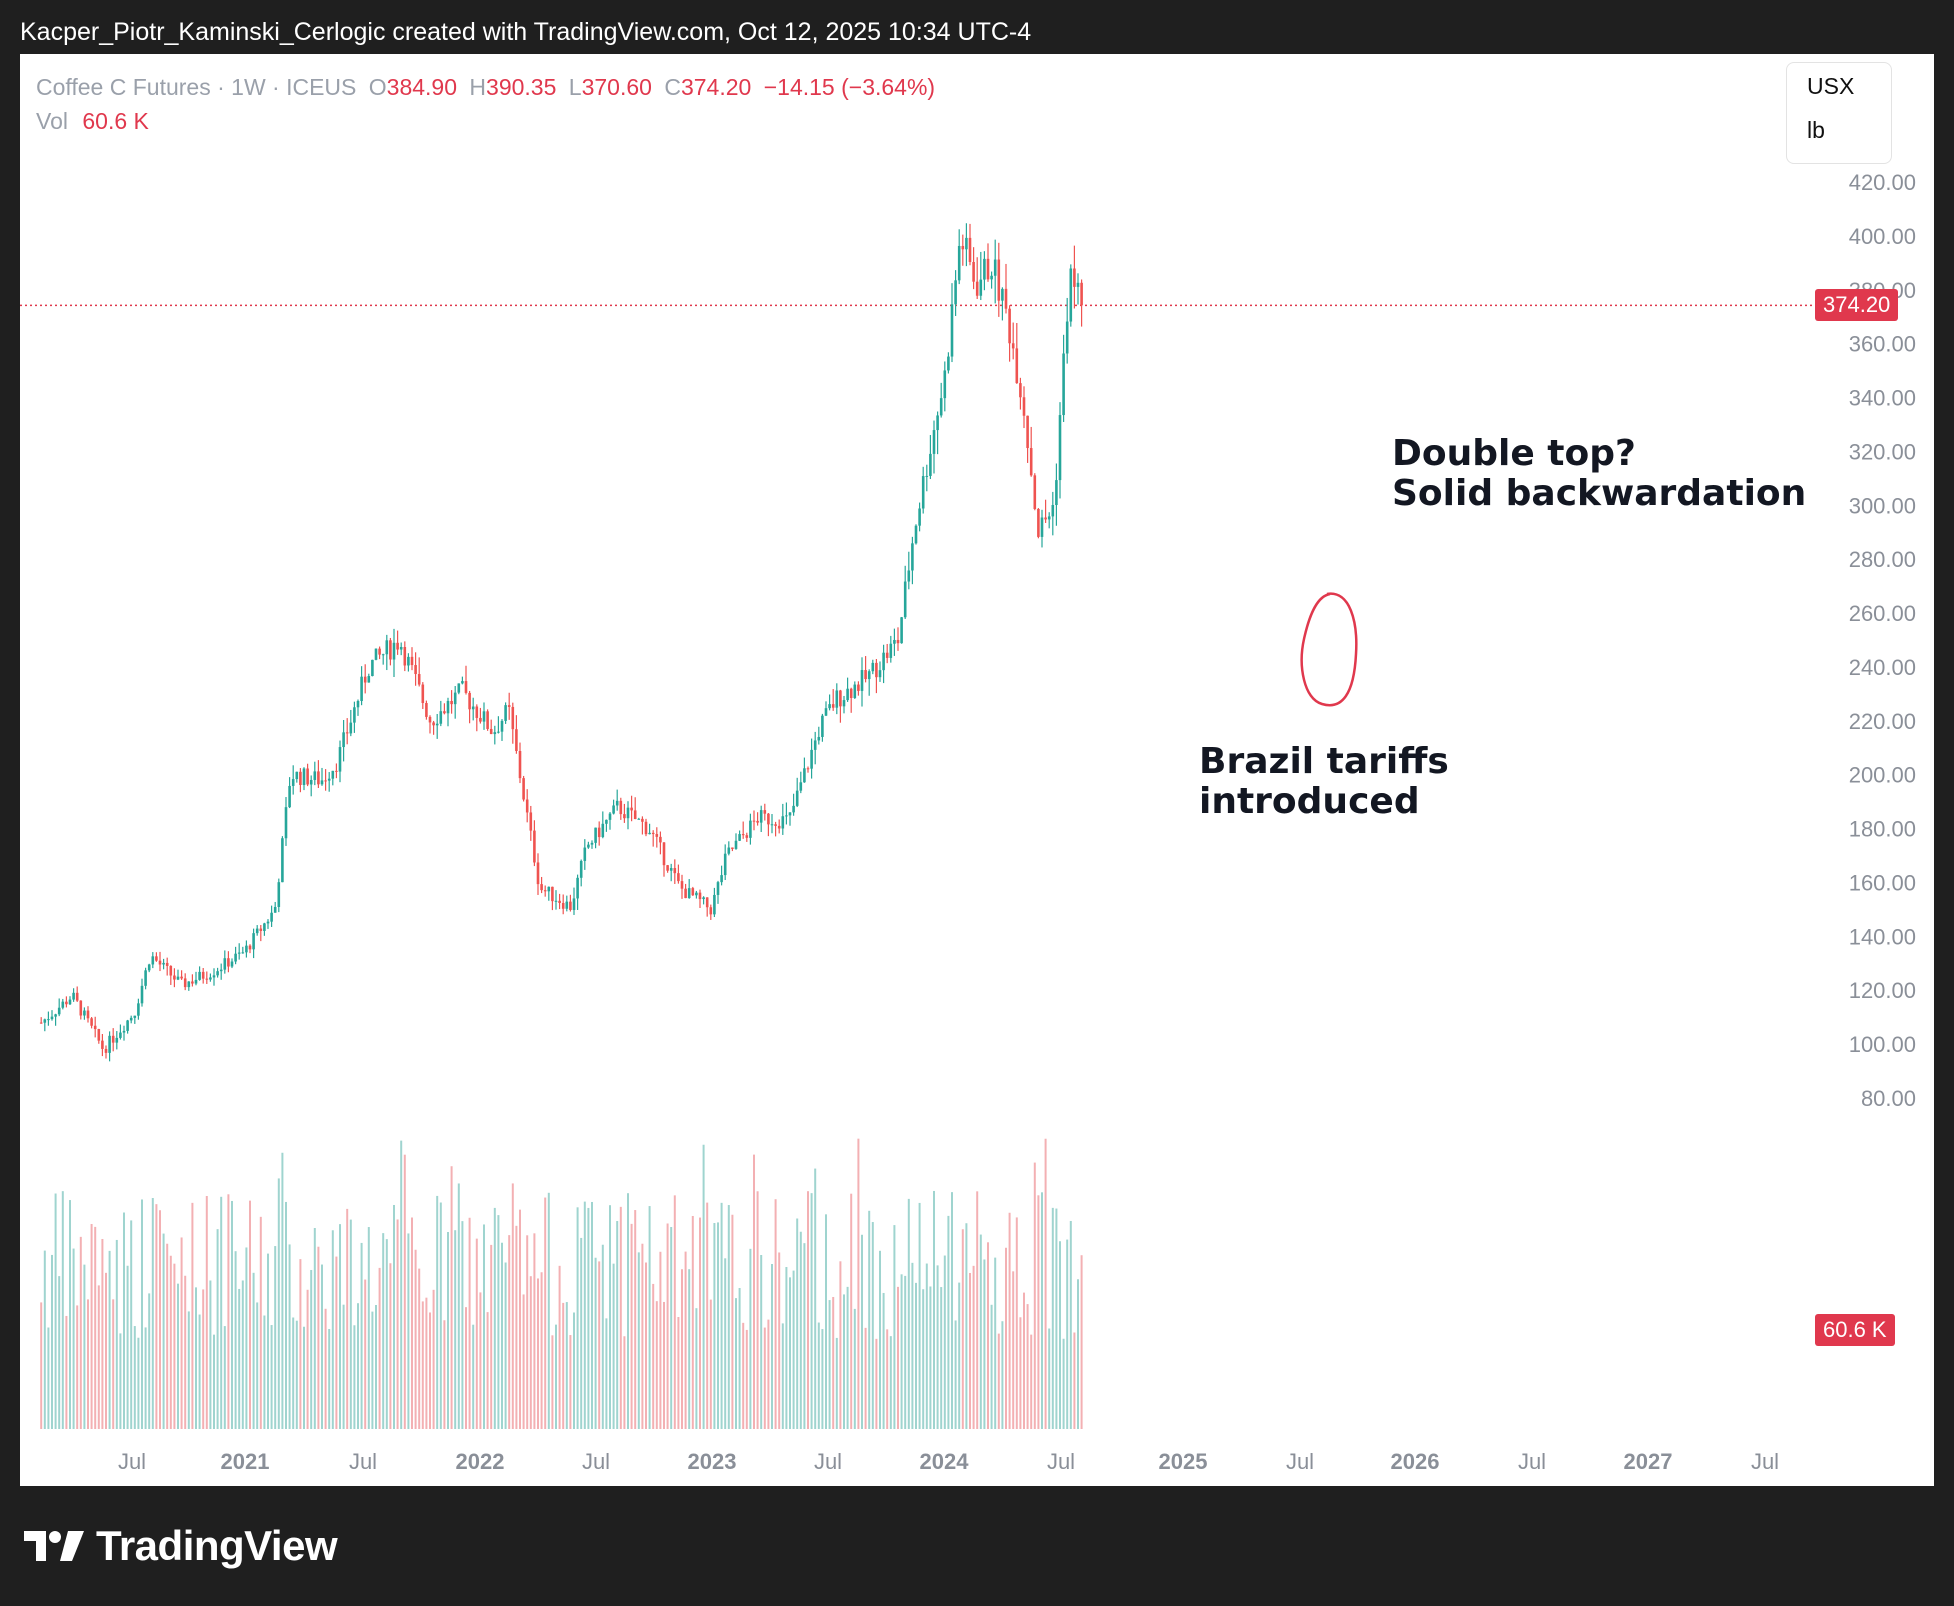 Image resolution: width=1954 pixels, height=1606 pixels. What do you see at coordinates (245, 1461) in the screenshot?
I see `x-tick-label: 2021` at bounding box center [245, 1461].